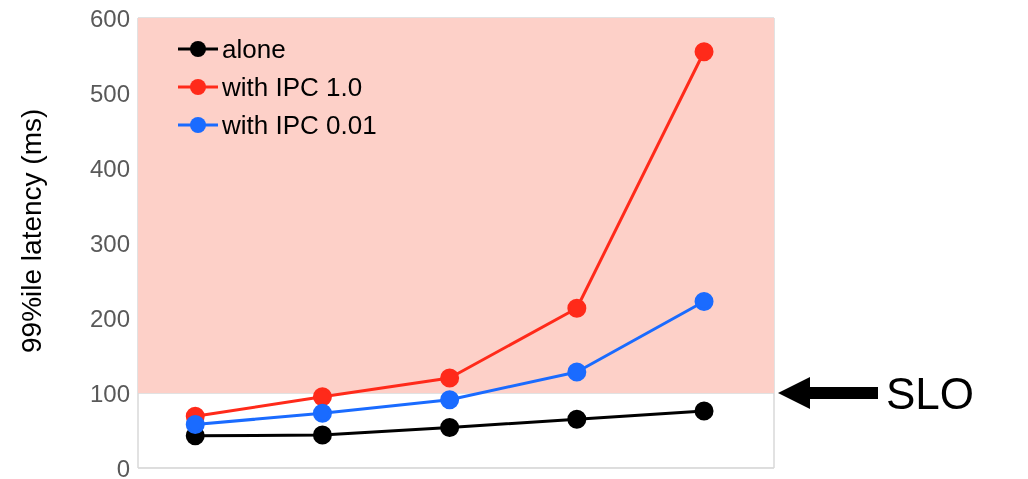 The width and height of the screenshot is (1028, 479). What do you see at coordinates (109, 168) in the screenshot?
I see `y-tick-label: 400` at bounding box center [109, 168].